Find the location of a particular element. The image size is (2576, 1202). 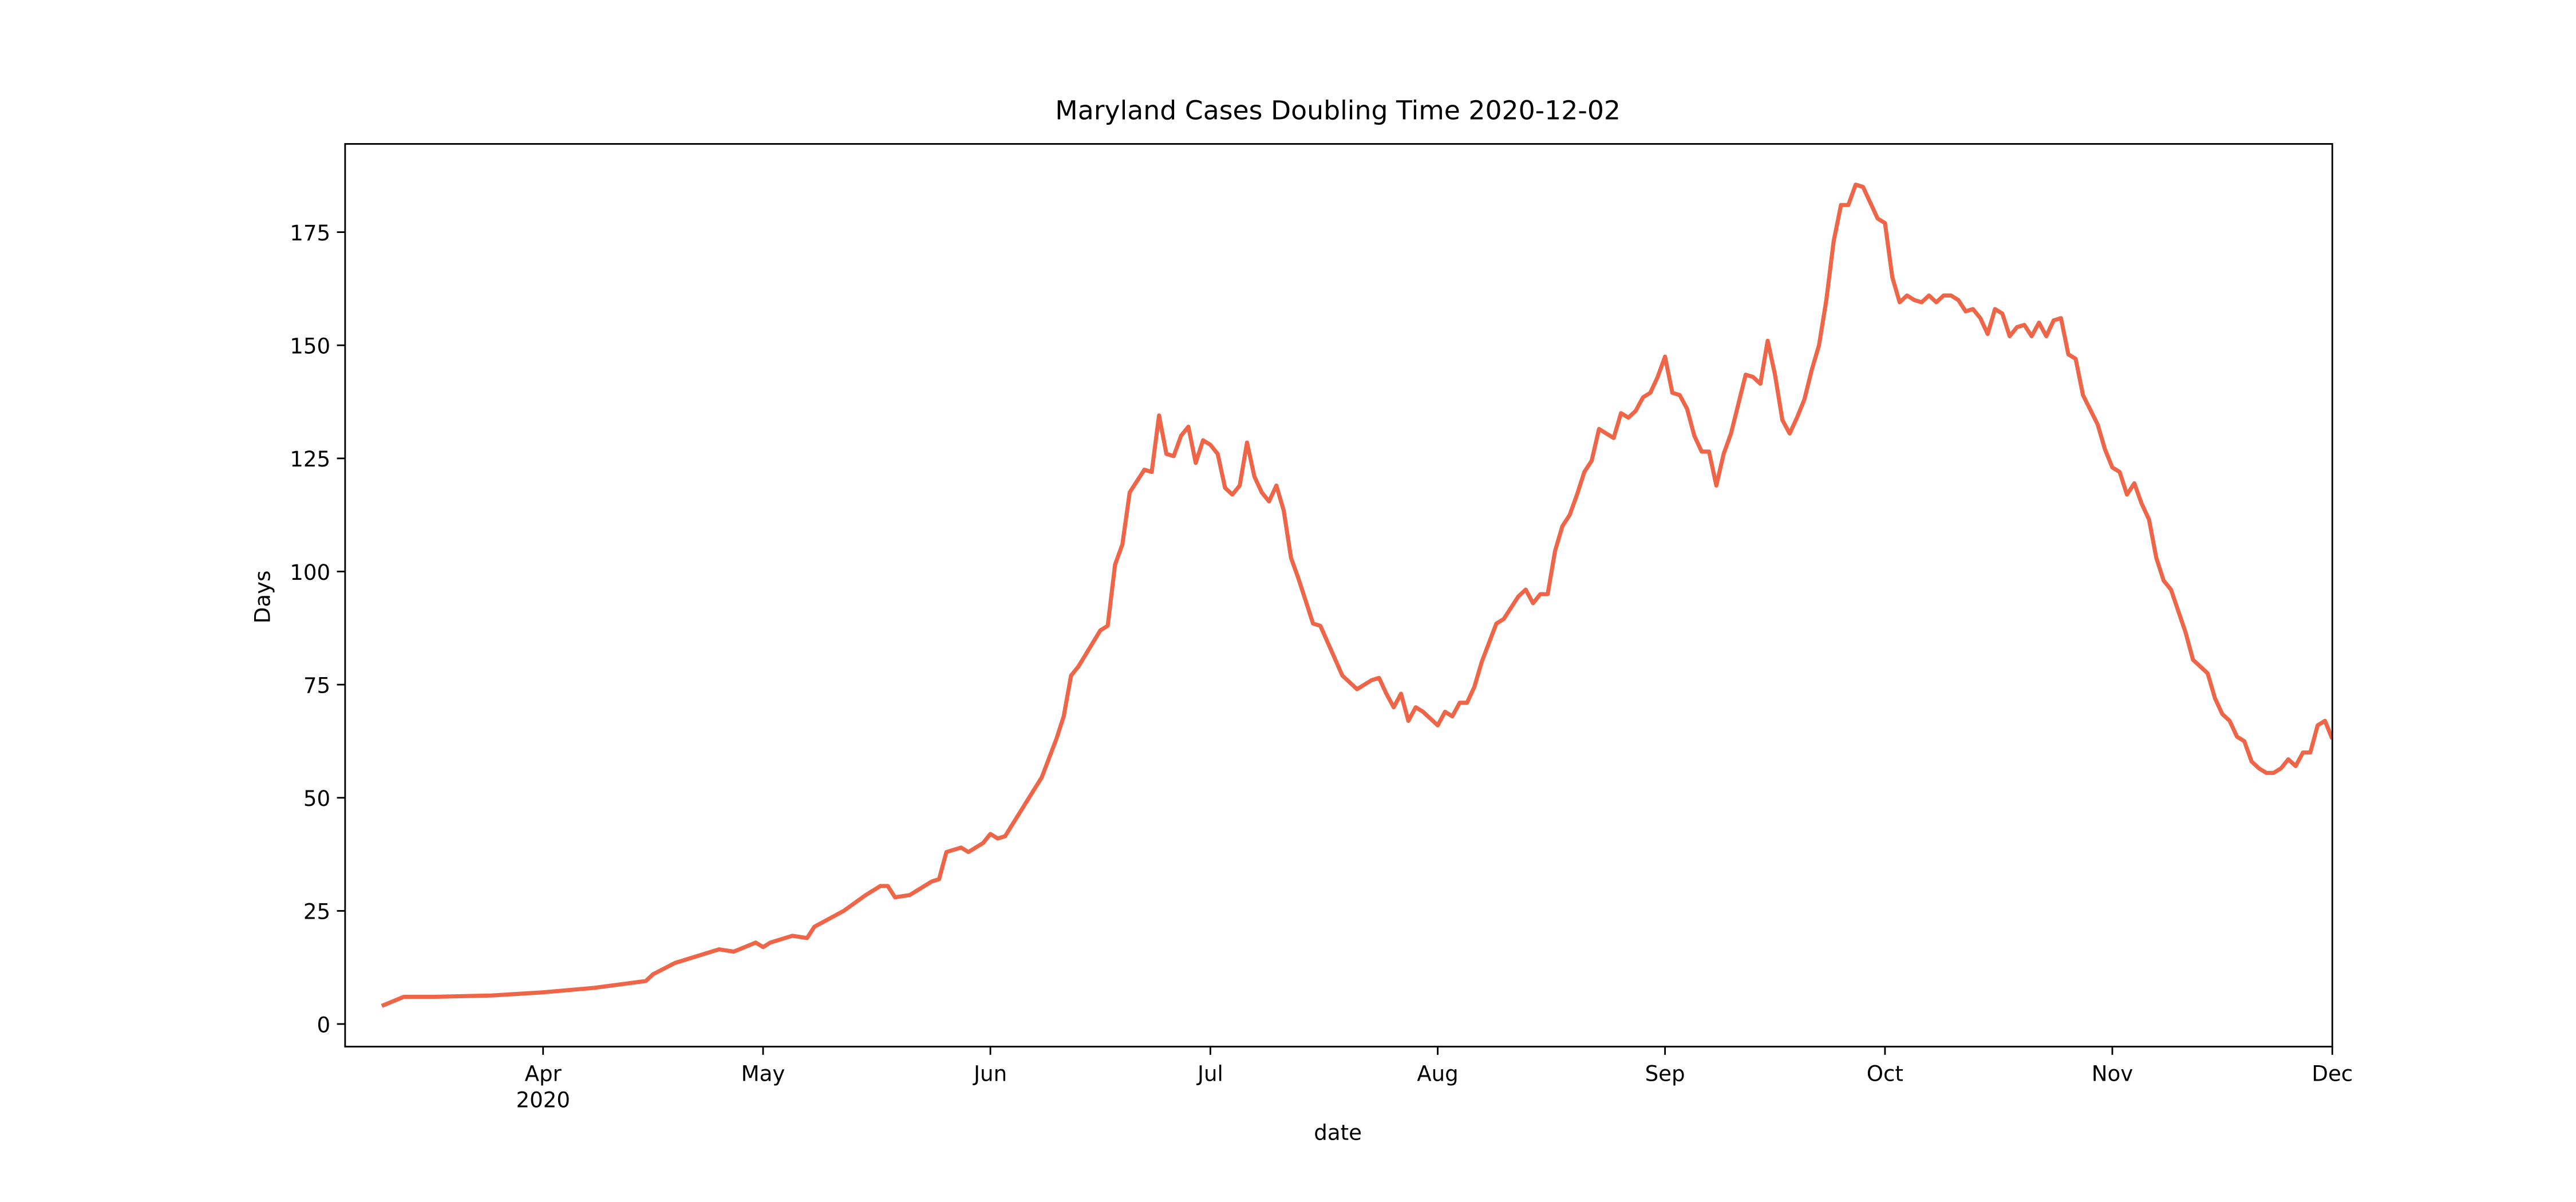

x-tick-sublabel: 2020 is located at coordinates (543, 1100).